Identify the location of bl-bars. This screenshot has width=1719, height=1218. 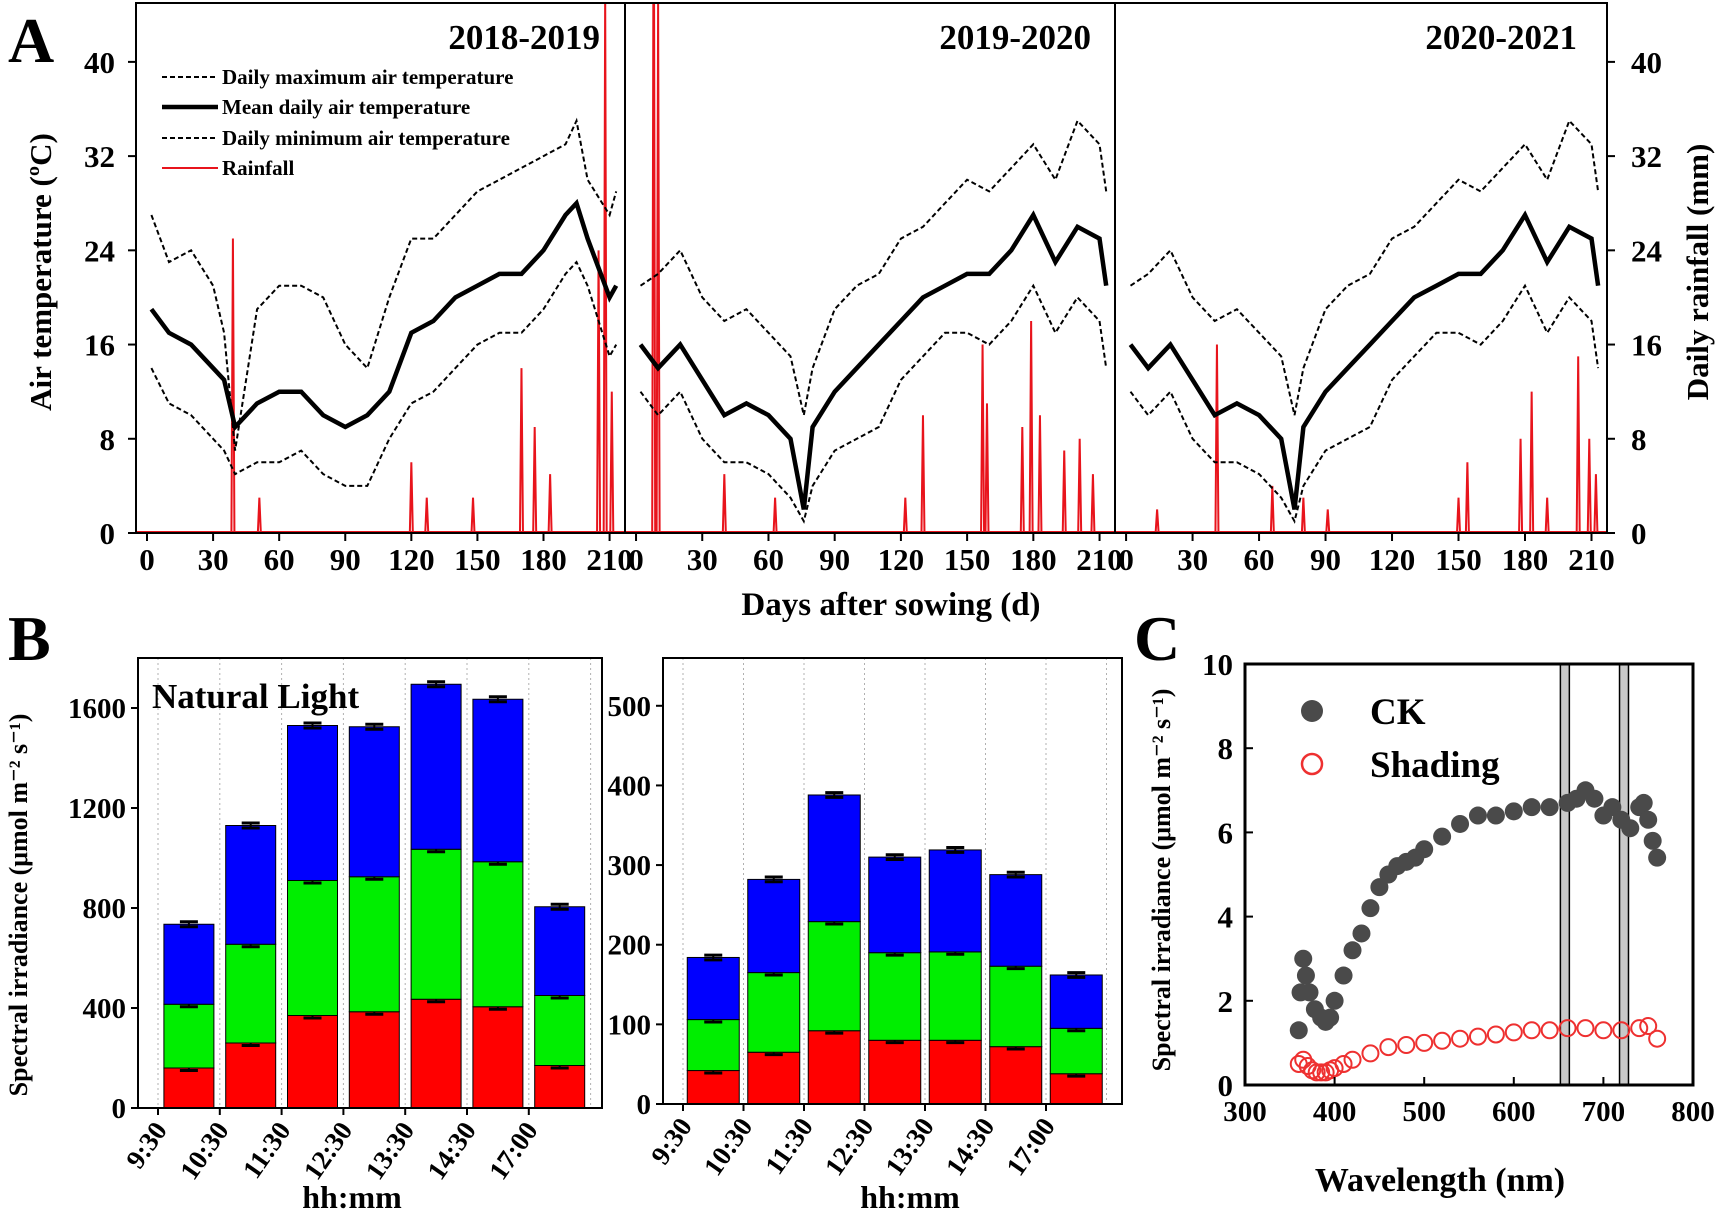
(374, 894).